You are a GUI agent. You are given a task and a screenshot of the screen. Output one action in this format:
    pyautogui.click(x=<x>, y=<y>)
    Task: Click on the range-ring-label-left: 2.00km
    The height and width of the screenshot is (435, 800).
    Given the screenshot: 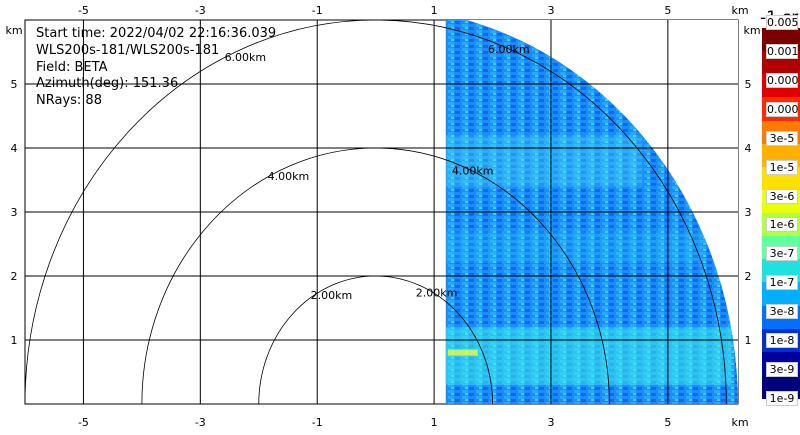 What is the action you would take?
    pyautogui.click(x=332, y=295)
    